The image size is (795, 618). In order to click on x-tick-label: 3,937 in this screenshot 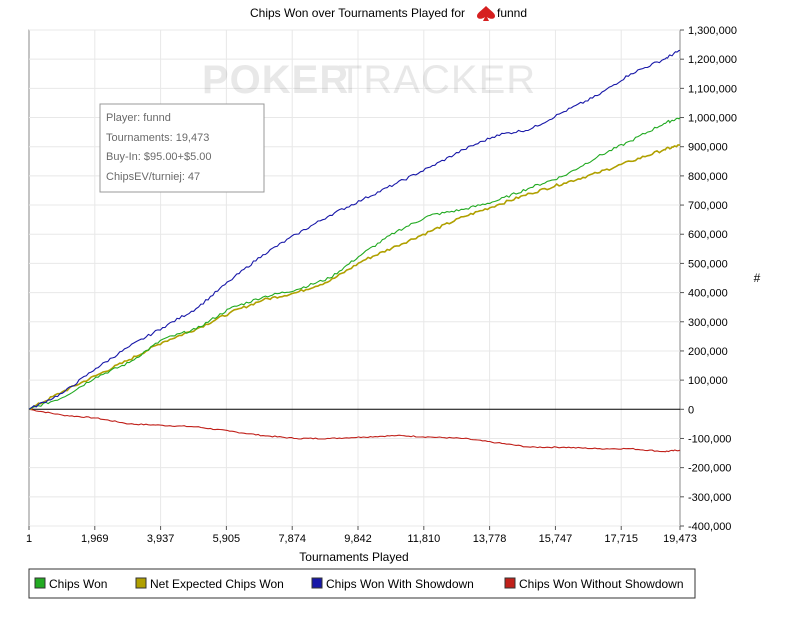, I will do `click(161, 539)`.